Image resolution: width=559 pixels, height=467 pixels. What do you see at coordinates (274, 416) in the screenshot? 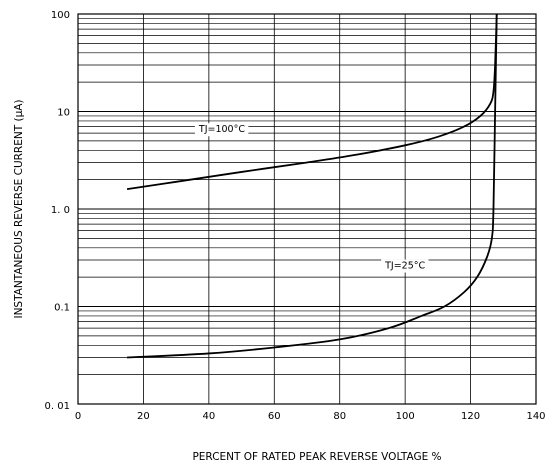
I see `x-tick-label: 60` at bounding box center [274, 416].